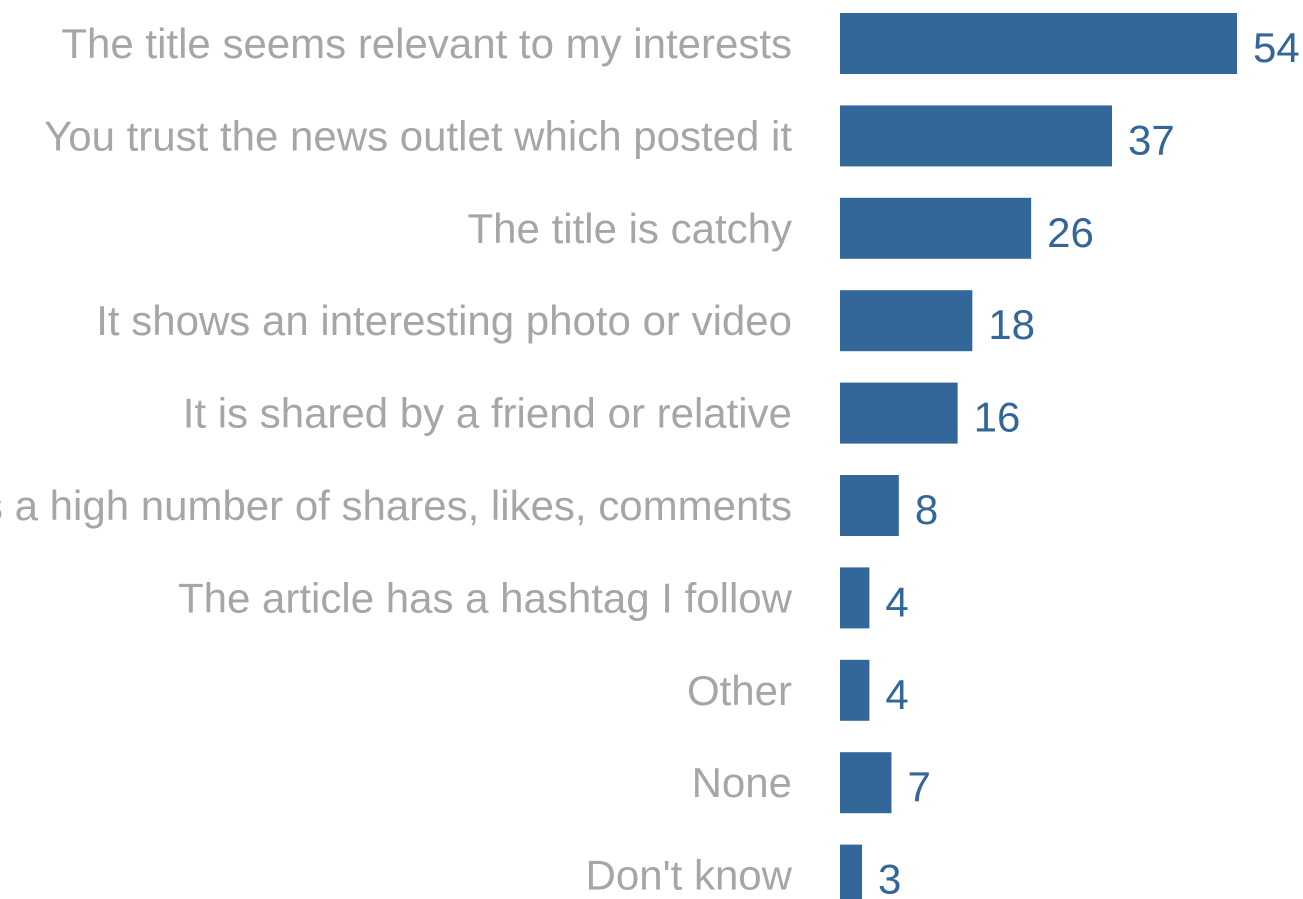 Image resolution: width=1303 pixels, height=899 pixels. I want to click on category-label: It shows an interesting photo or video, so click(444, 320).